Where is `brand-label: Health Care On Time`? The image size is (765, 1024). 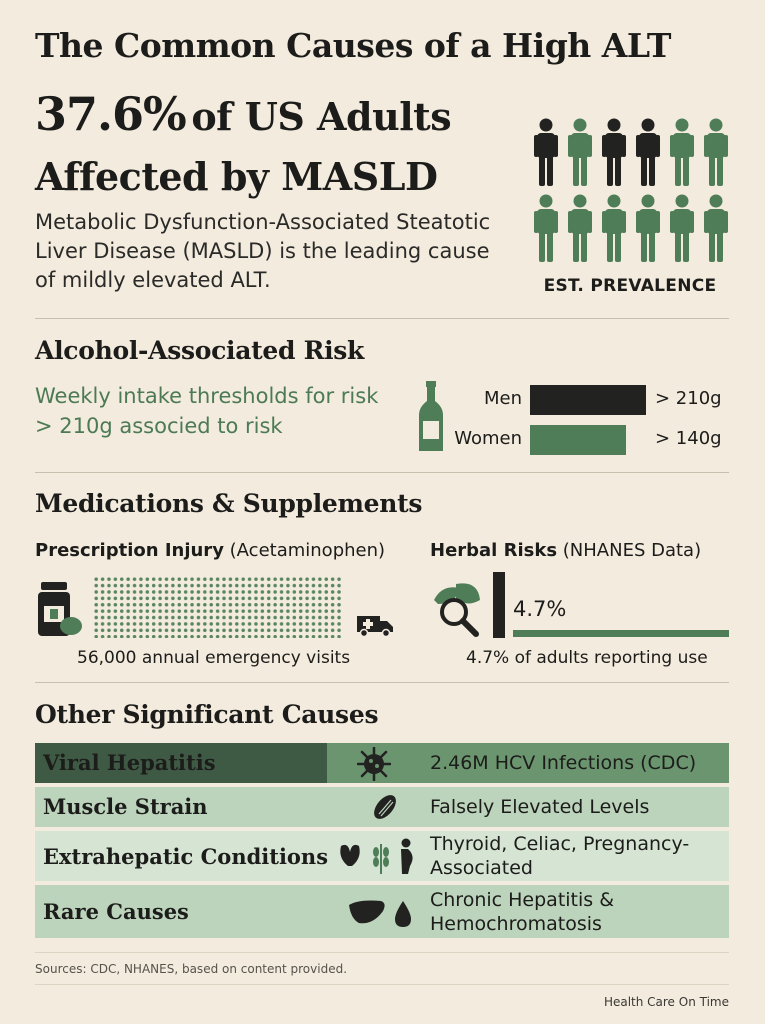
brand-label: Health Care On Time is located at coordinates (666, 1002).